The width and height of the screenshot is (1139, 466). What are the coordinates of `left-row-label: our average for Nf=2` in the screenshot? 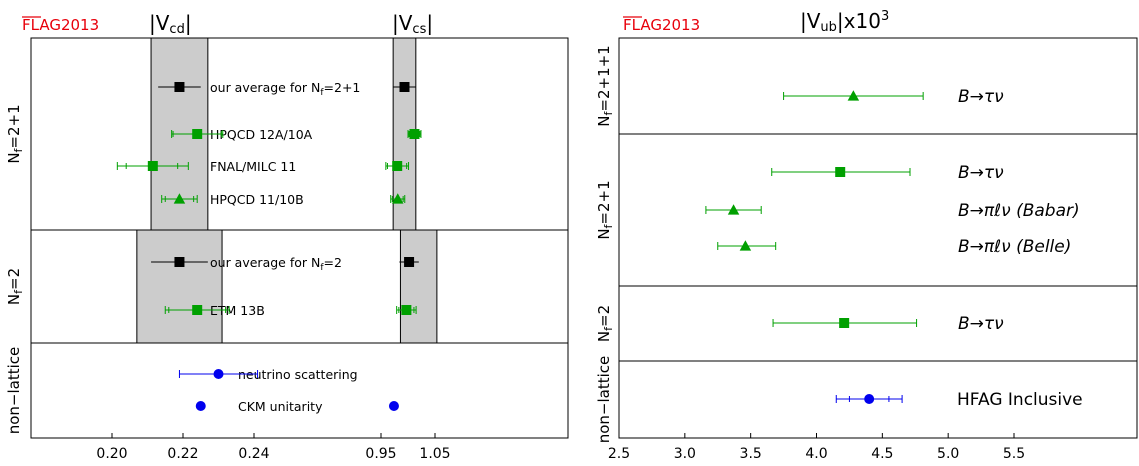 It's located at (276, 264).